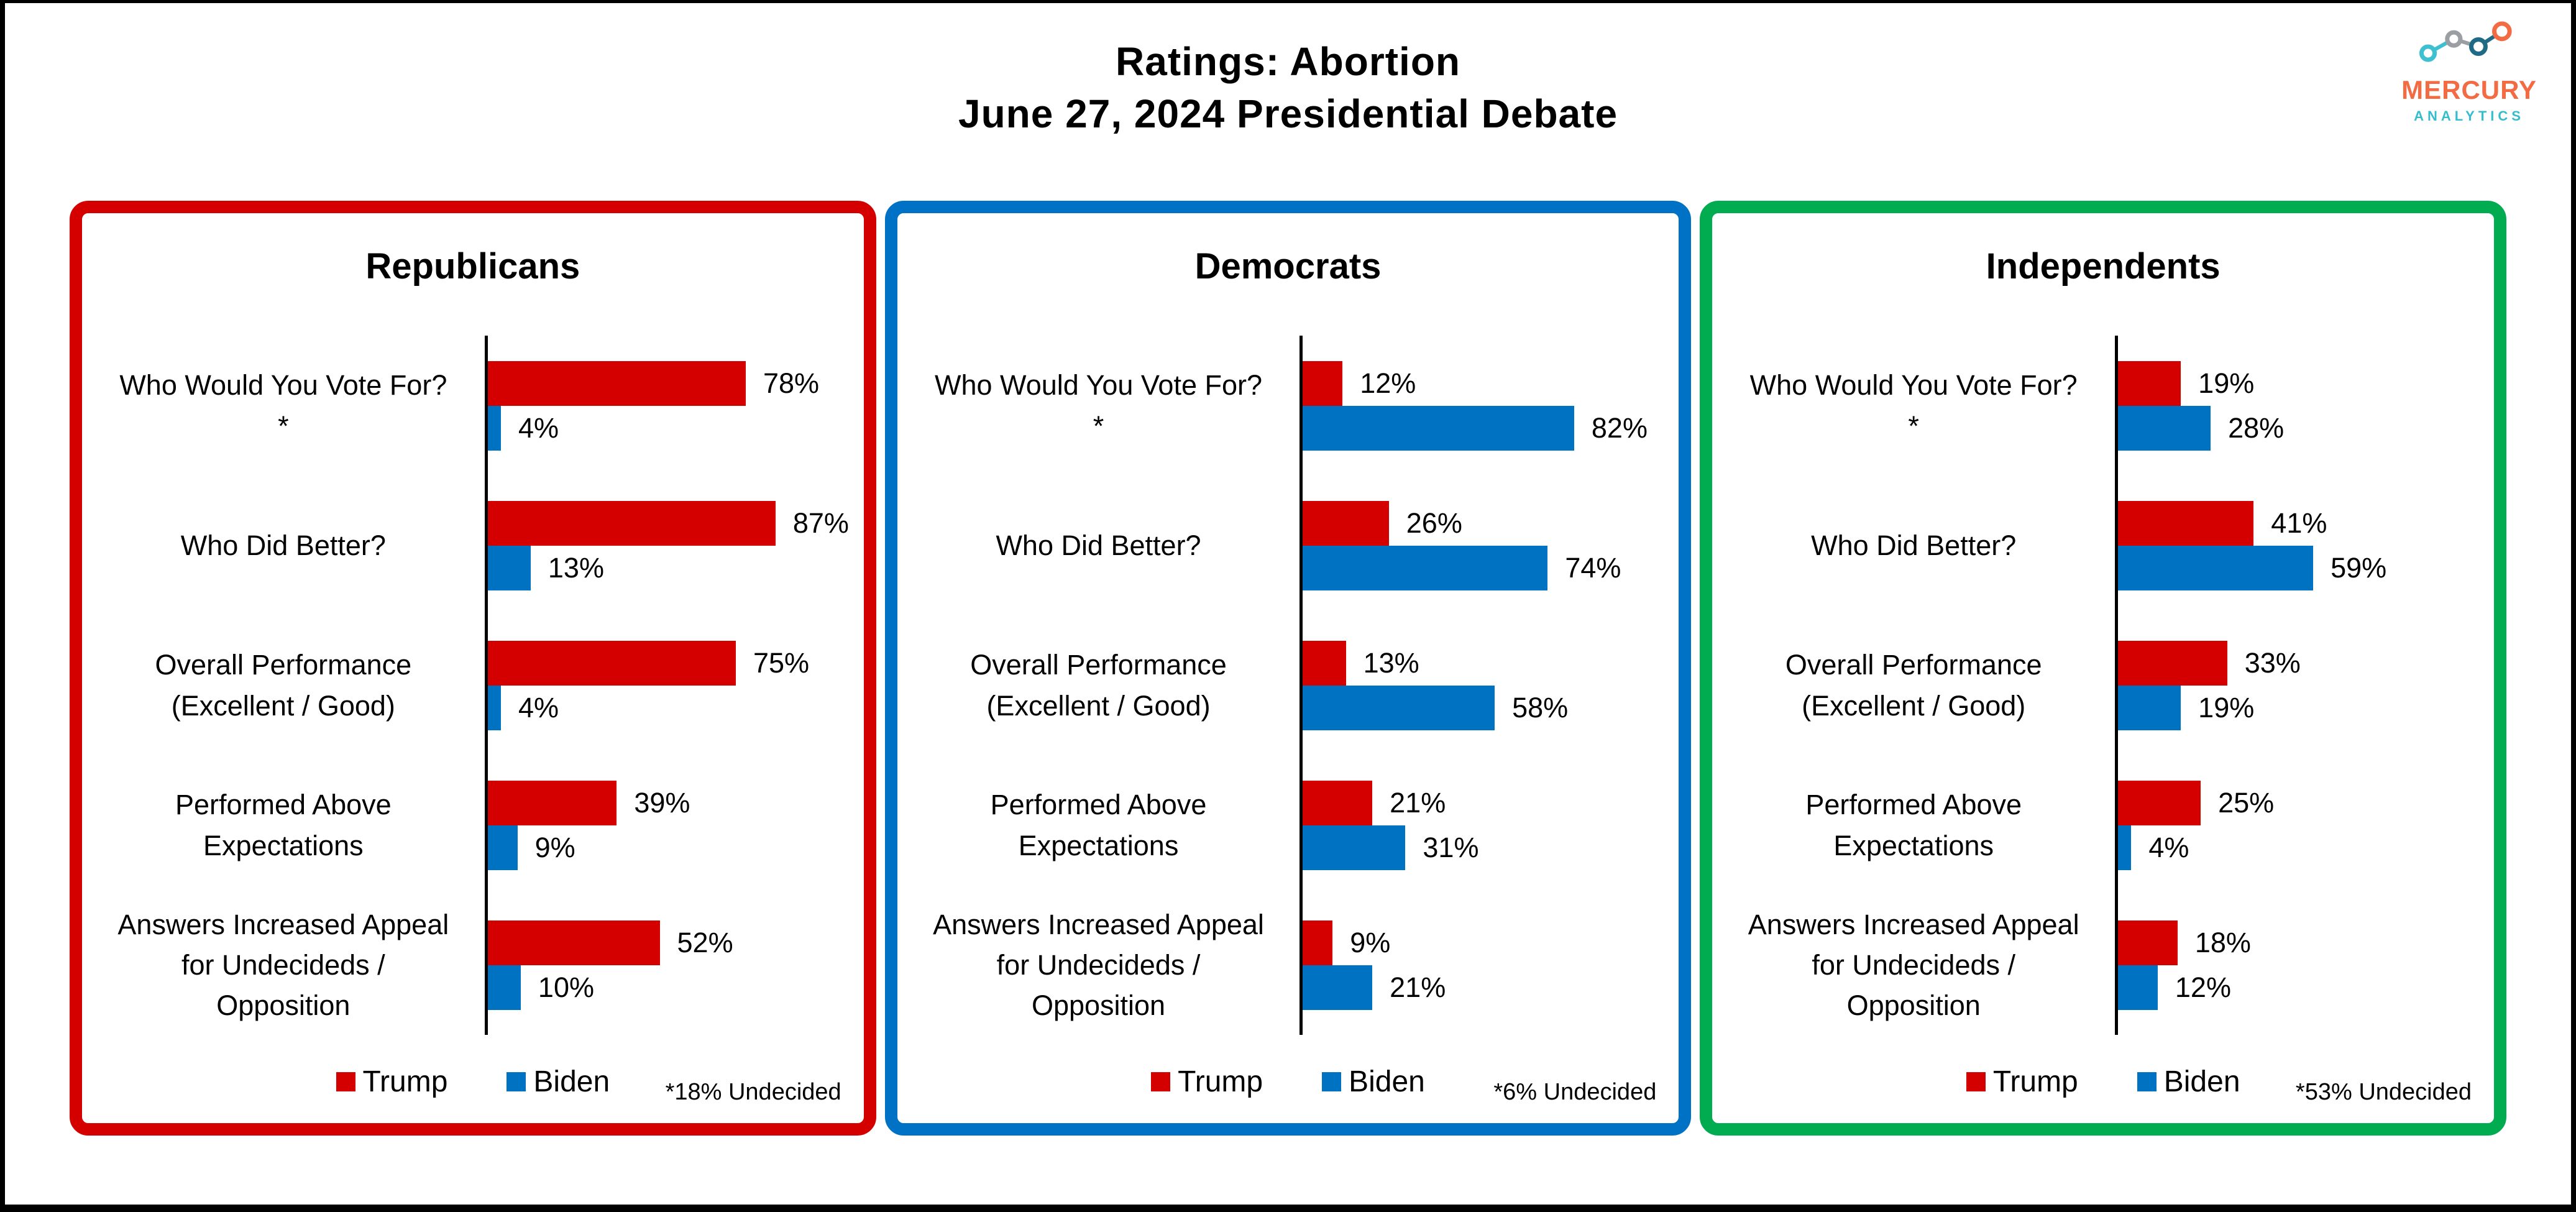  Describe the element at coordinates (791, 383) in the screenshot. I see `bar-value-trump: 78%` at that location.